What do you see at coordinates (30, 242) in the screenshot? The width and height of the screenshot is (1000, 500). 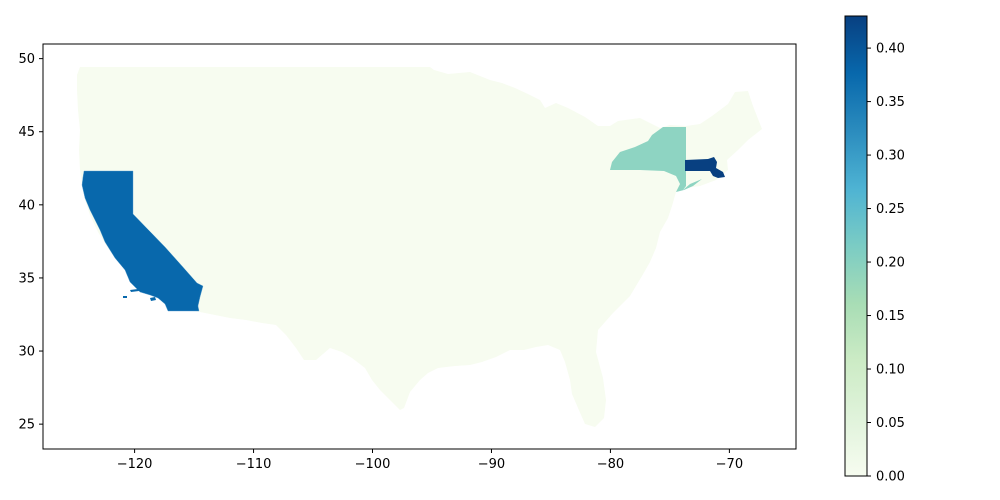 I see `y-axis-ticks: 25 30 35 40 45 50` at bounding box center [30, 242].